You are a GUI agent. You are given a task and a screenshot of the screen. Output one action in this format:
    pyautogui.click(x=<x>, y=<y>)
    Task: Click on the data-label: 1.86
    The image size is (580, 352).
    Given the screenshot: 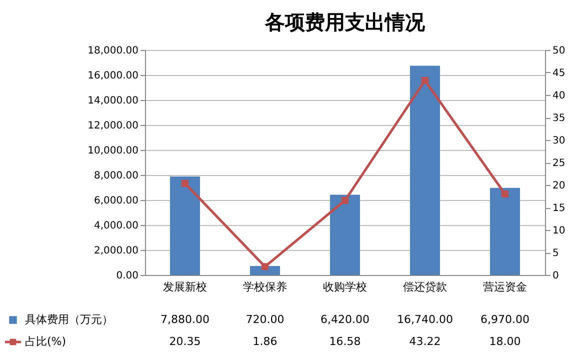 What is the action you would take?
    pyautogui.click(x=265, y=341)
    